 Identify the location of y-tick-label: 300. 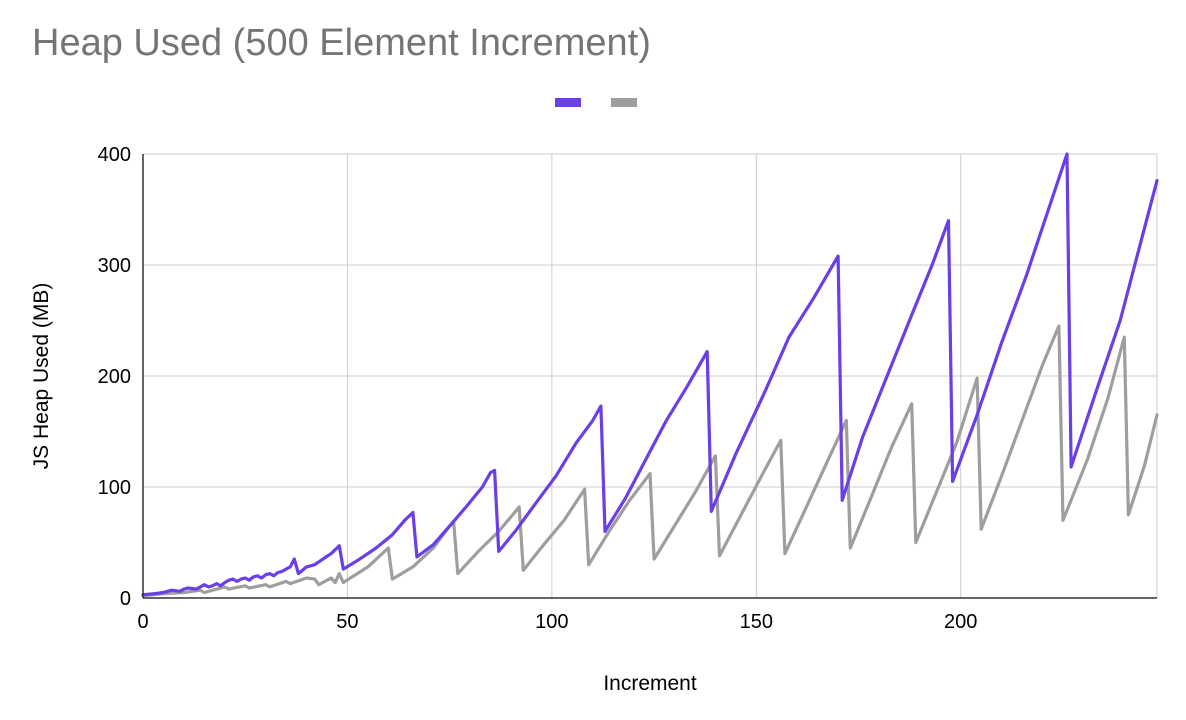
(114, 266).